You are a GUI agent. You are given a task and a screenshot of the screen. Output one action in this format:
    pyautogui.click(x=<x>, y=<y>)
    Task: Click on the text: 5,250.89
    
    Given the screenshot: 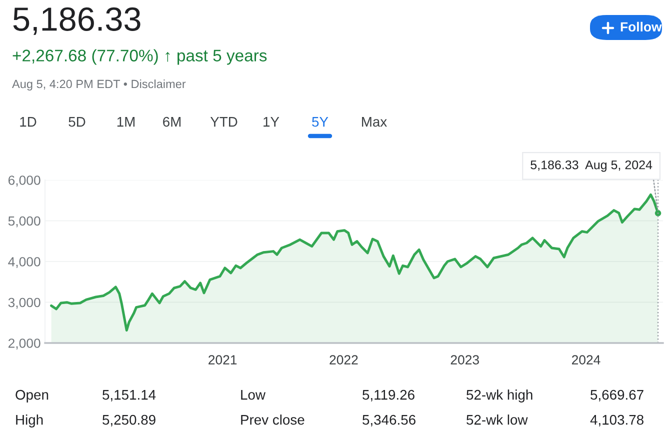 What is the action you would take?
    pyautogui.click(x=129, y=420)
    